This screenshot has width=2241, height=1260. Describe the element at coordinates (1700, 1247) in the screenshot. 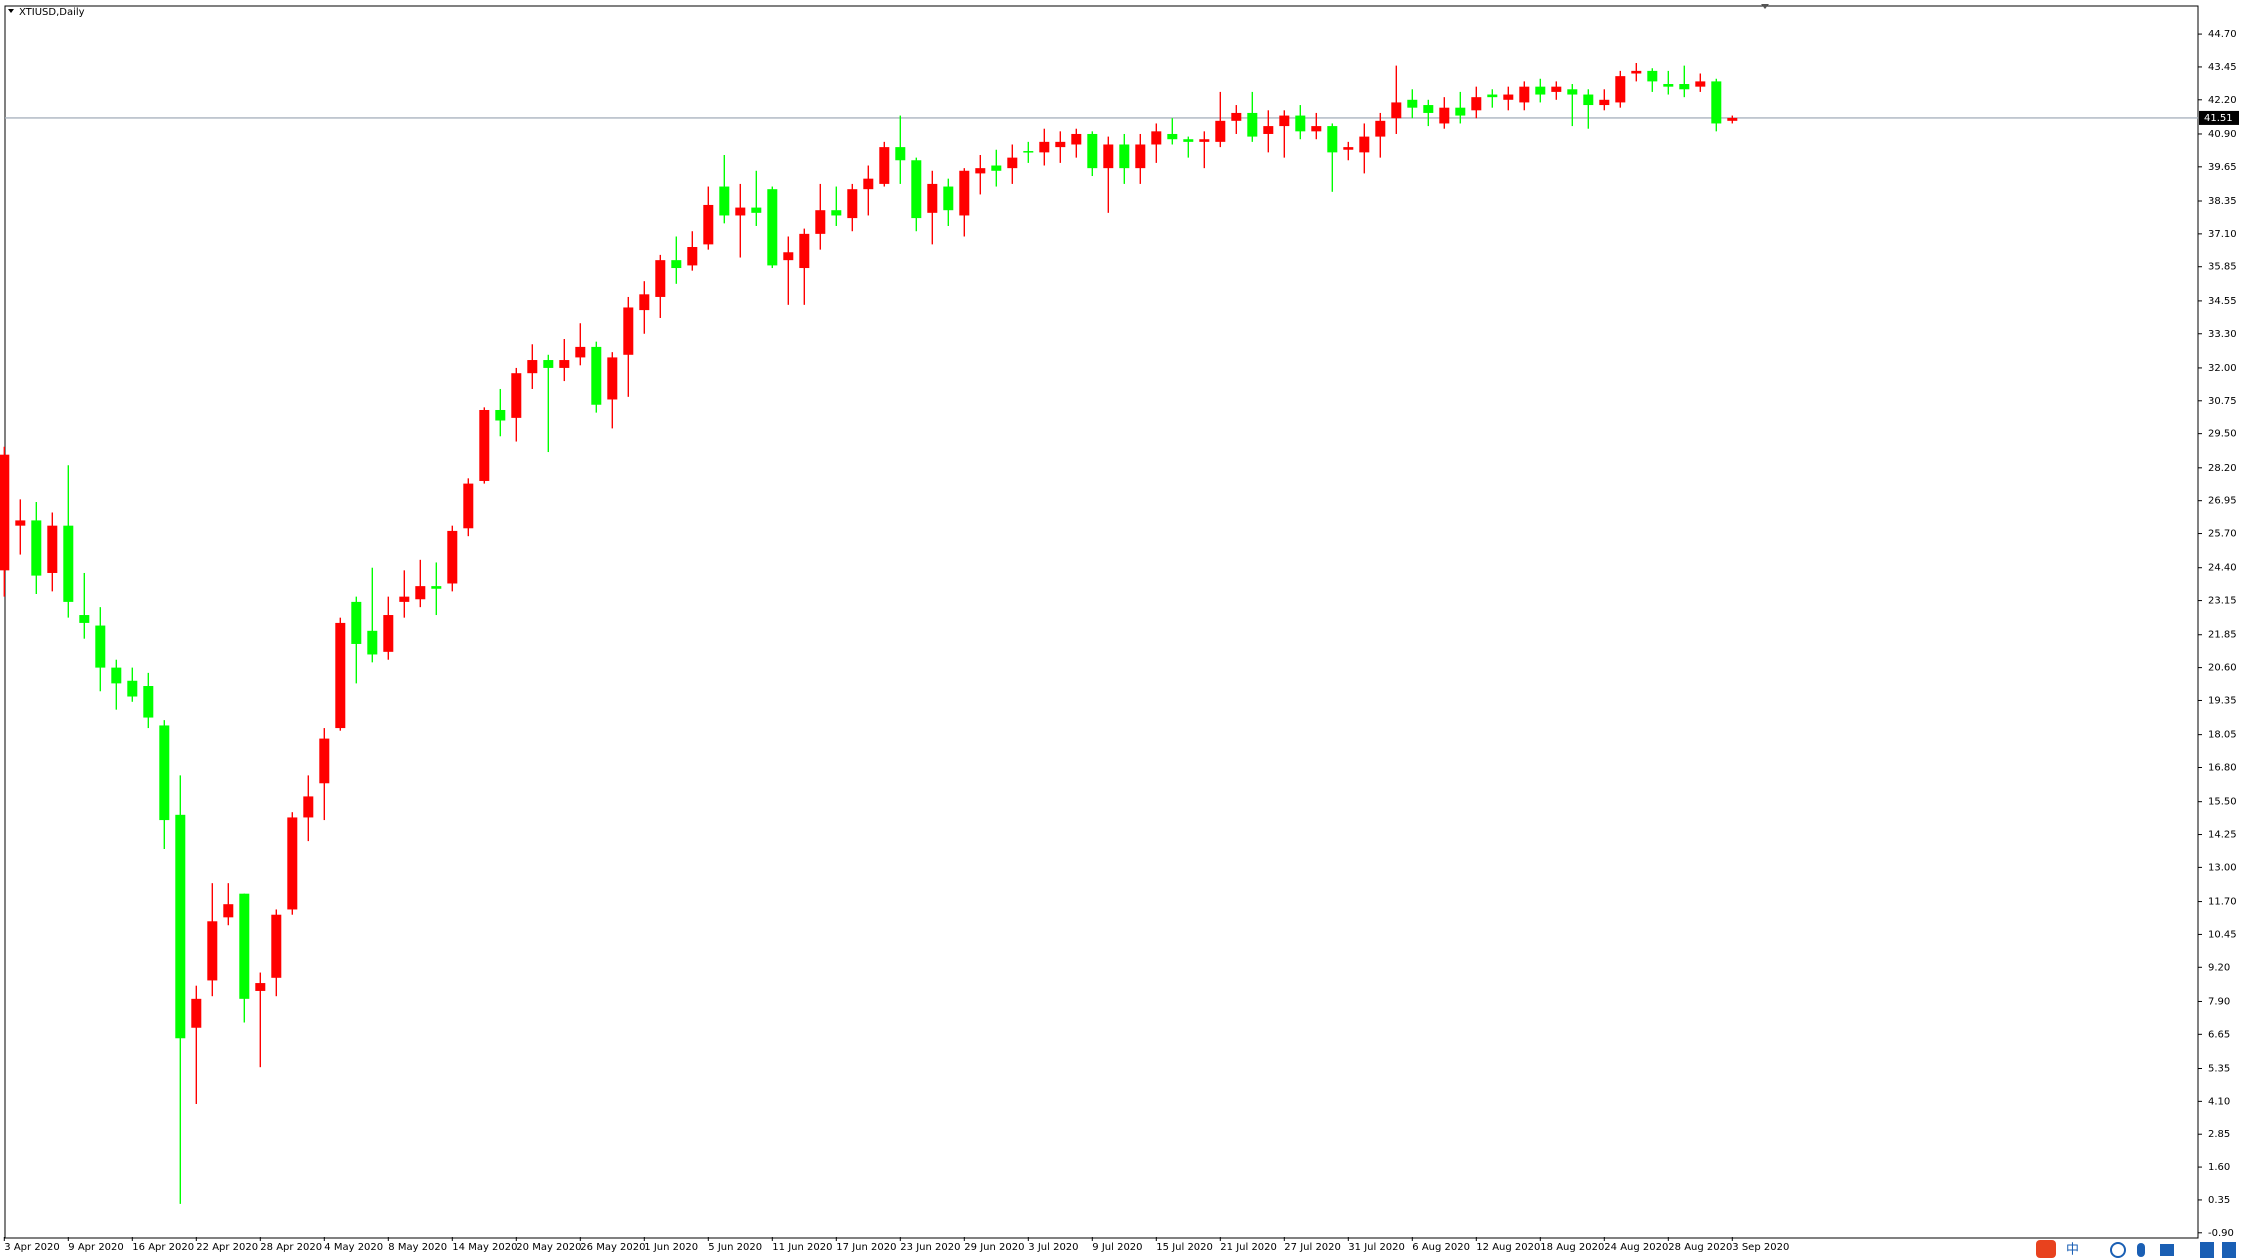

I see `x-tick-label: 28 Aug 2020` at that location.